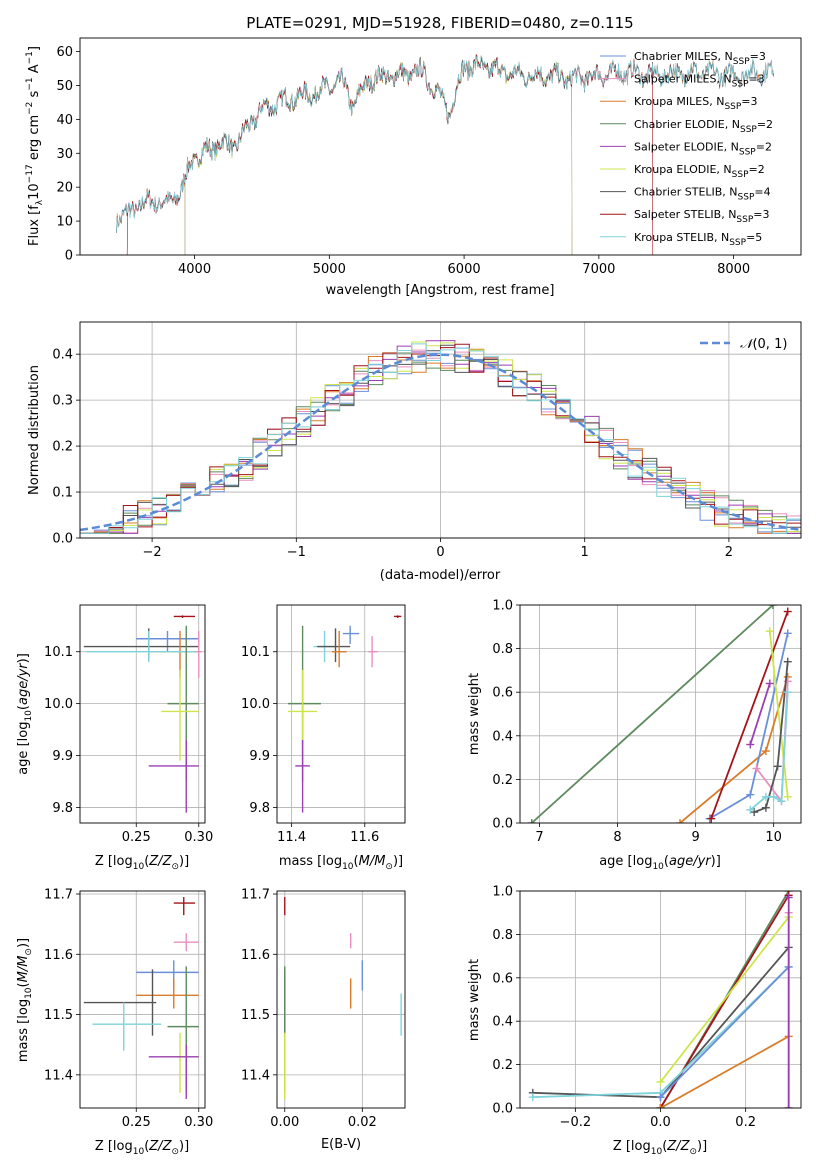 This screenshot has width=819, height=1170. What do you see at coordinates (699, 171) in the screenshot?
I see `legend-entry: Kroupa ELODIE, NSSP=2` at bounding box center [699, 171].